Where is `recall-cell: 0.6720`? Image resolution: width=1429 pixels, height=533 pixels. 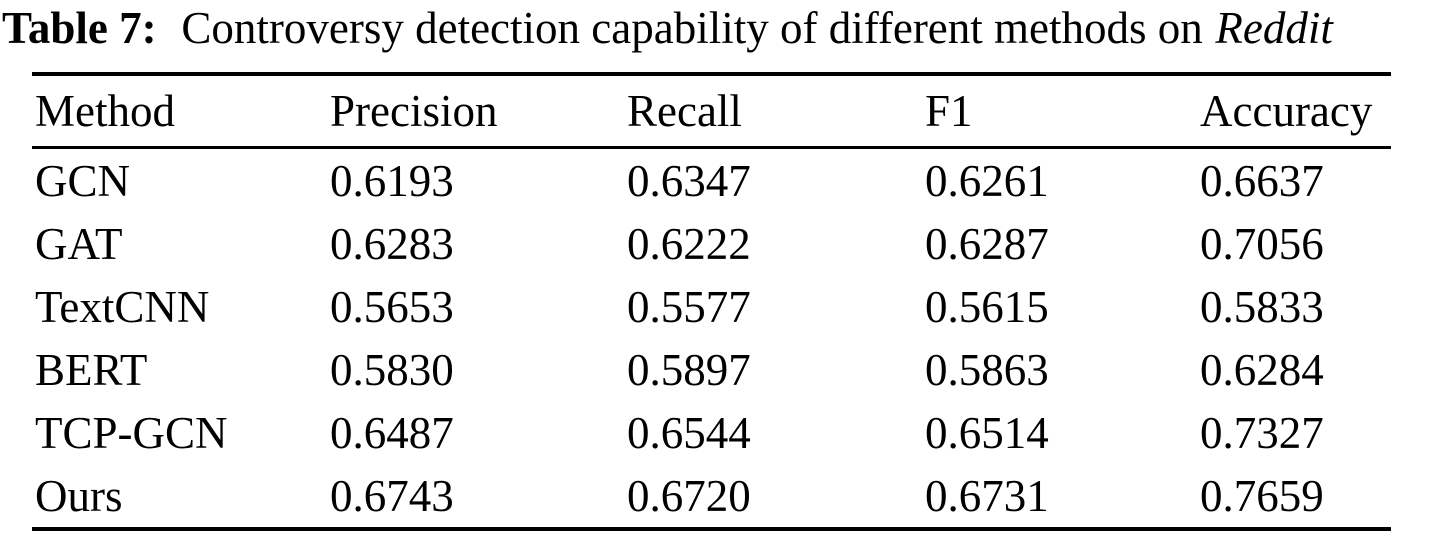 recall-cell: 0.6720 is located at coordinates (689, 495).